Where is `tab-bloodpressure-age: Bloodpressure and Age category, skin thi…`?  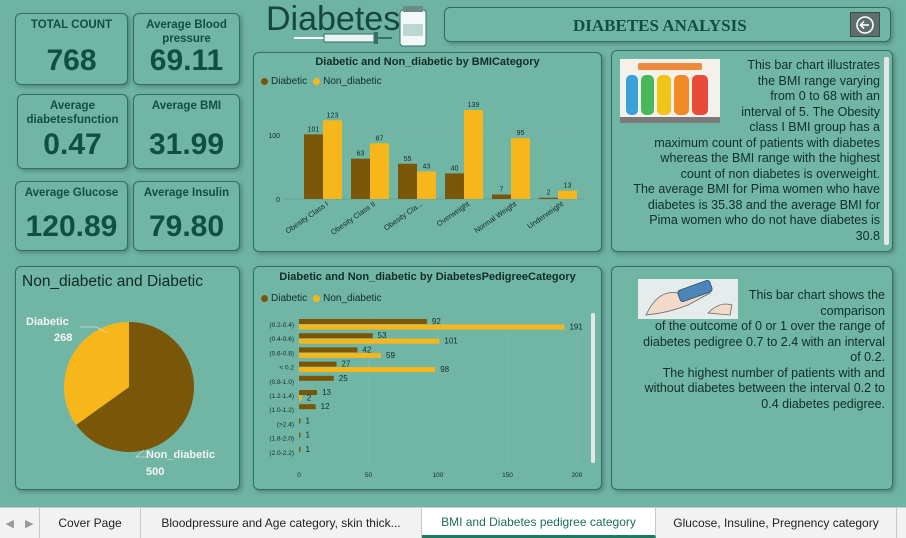 tab-bloodpressure-age: Bloodpressure and Age category, skin thi… is located at coordinates (281, 523).